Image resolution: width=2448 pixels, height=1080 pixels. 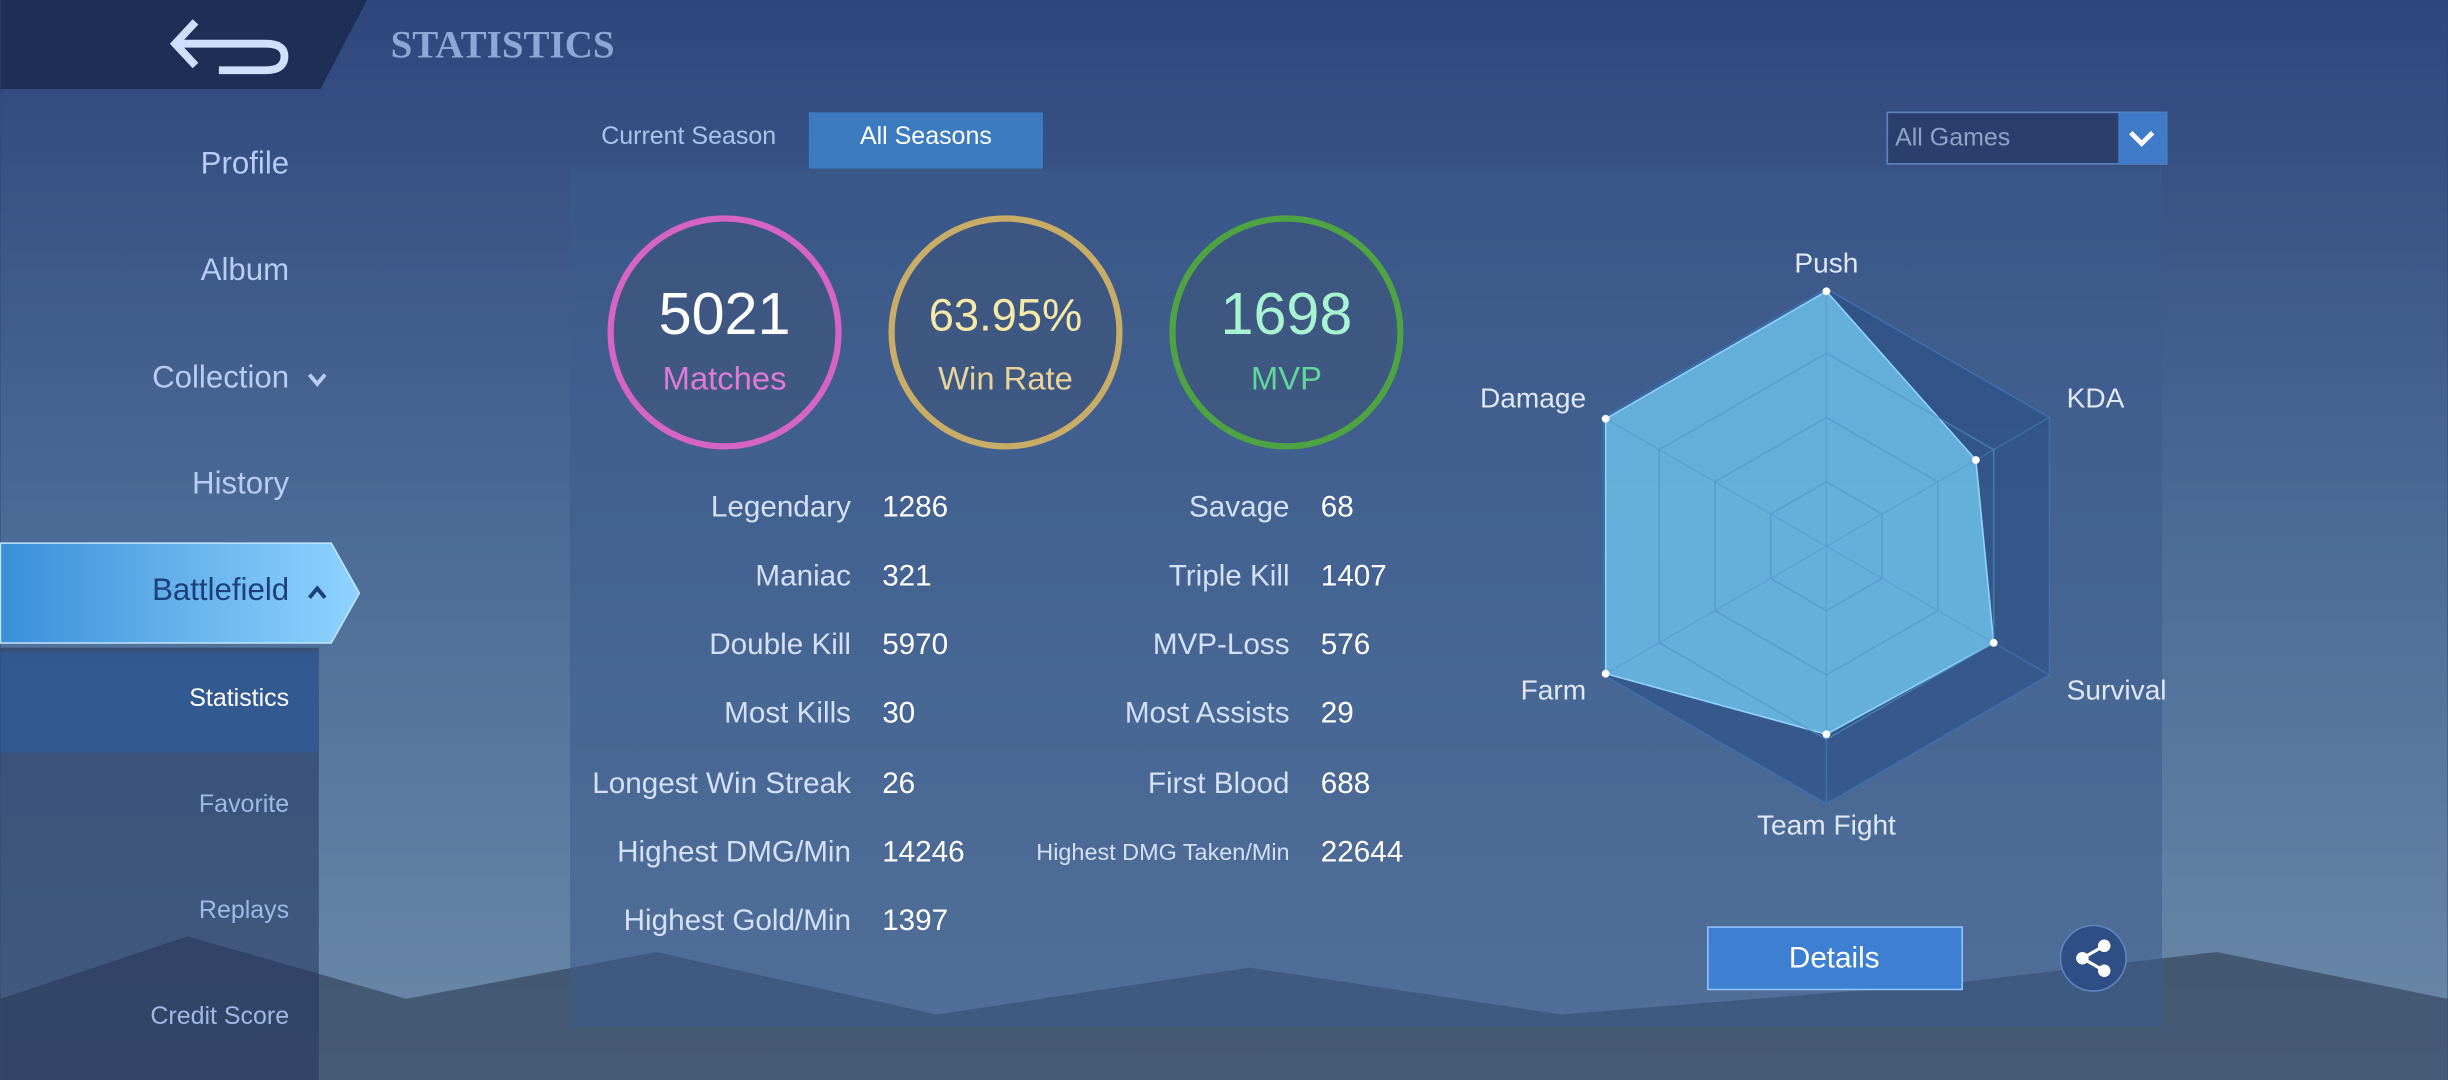 I want to click on stat-label: Most Assists, so click(x=1207, y=713).